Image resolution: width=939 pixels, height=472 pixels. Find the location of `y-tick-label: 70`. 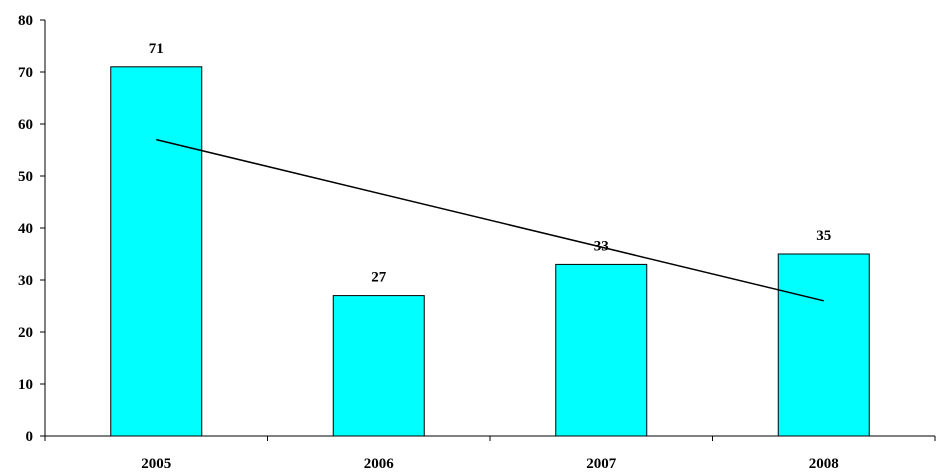

y-tick-label: 70 is located at coordinates (25, 73).